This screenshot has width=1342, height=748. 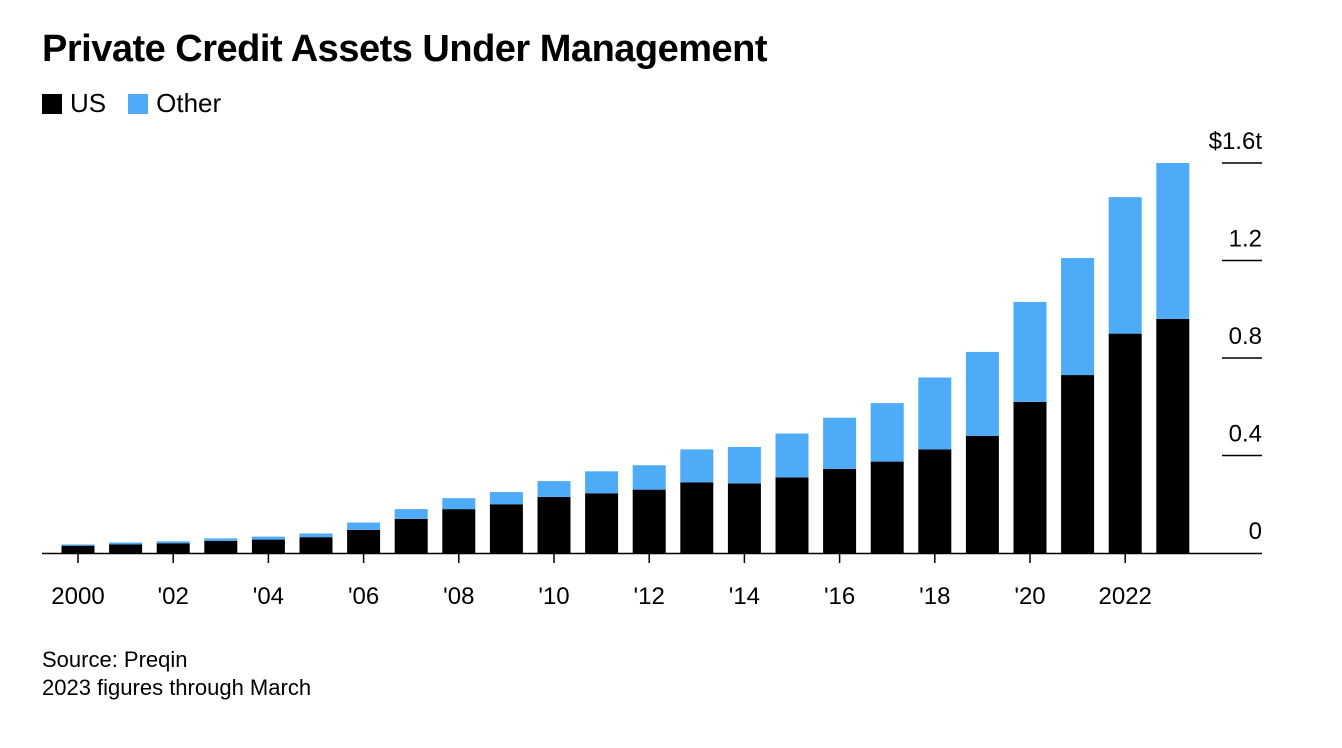 What do you see at coordinates (364, 526) in the screenshot?
I see `bar-other-2006` at bounding box center [364, 526].